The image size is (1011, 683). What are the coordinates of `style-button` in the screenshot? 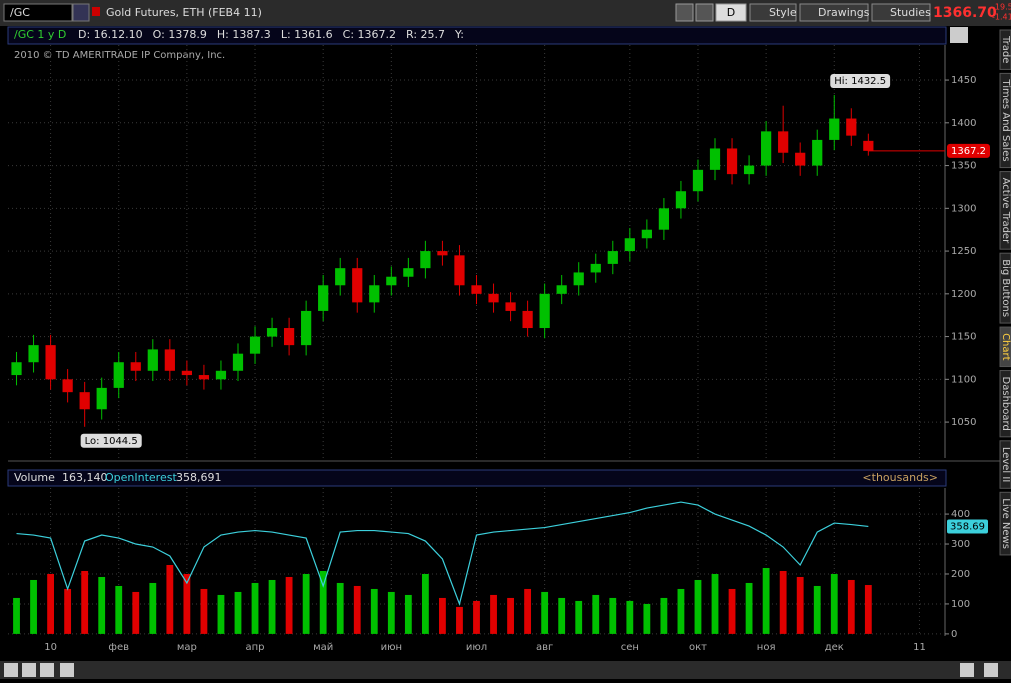 It's located at (773, 12).